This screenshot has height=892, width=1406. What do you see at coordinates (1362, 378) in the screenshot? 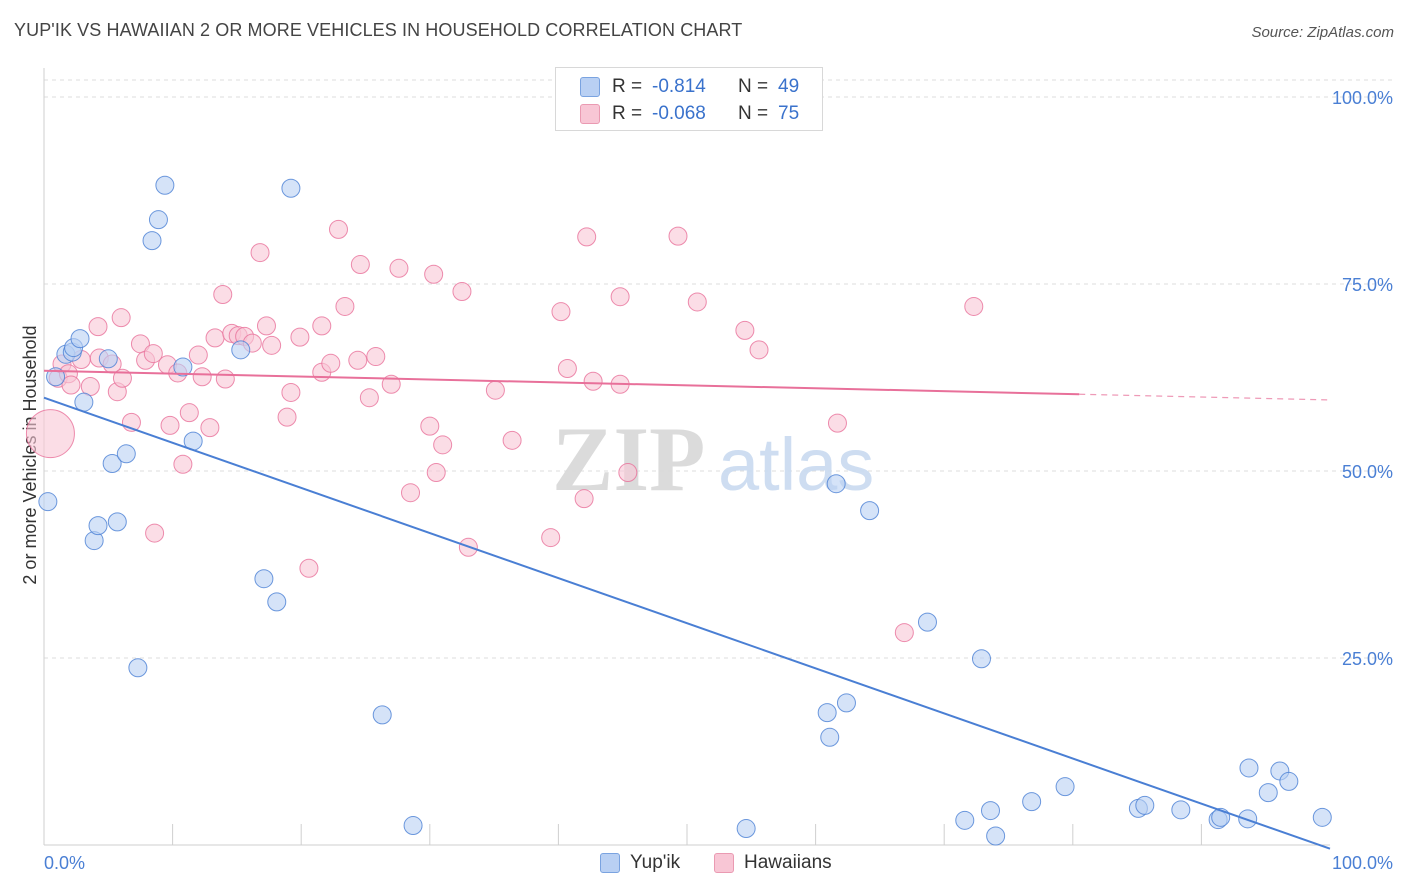
I see `y-tick-labels: 100.0% 75.0% 50.0% 25.0%` at bounding box center [1362, 378].